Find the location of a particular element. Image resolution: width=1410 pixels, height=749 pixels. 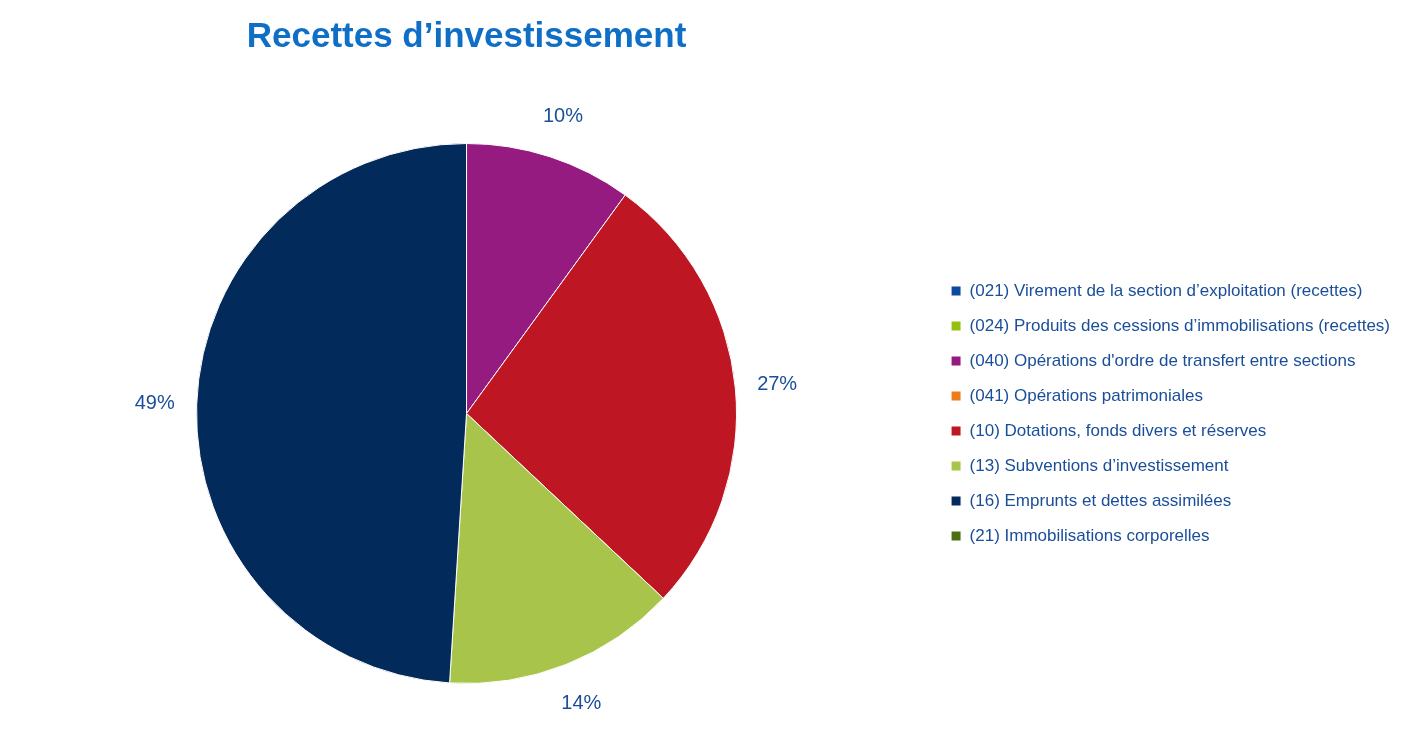

data-label: 27% is located at coordinates (777, 382).